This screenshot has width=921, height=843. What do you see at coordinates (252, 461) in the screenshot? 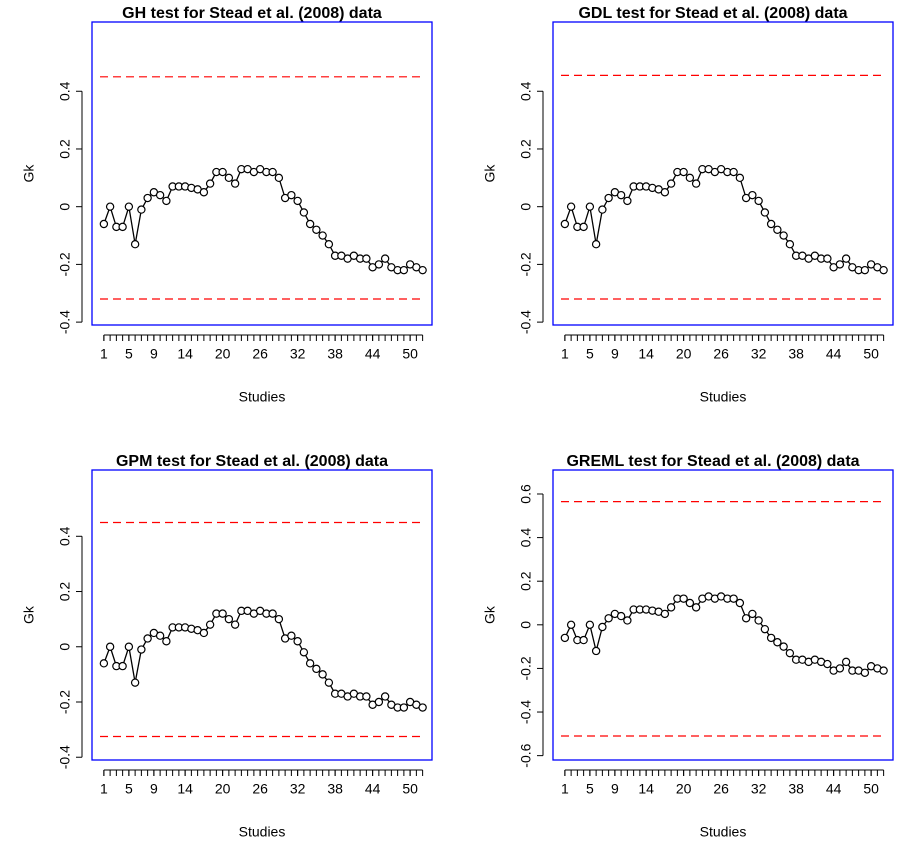
I see `chart-title: GPM test for Stead et al. (2008) data` at bounding box center [252, 461].